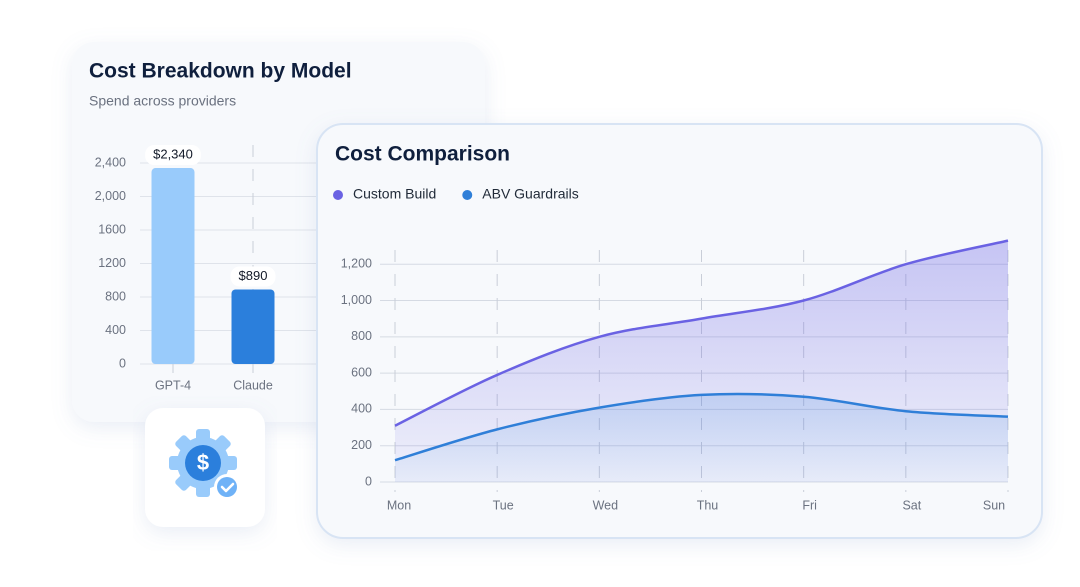 This screenshot has height=587, width=1080. What do you see at coordinates (399, 505) in the screenshot?
I see `x-tick-label: Mon` at bounding box center [399, 505].